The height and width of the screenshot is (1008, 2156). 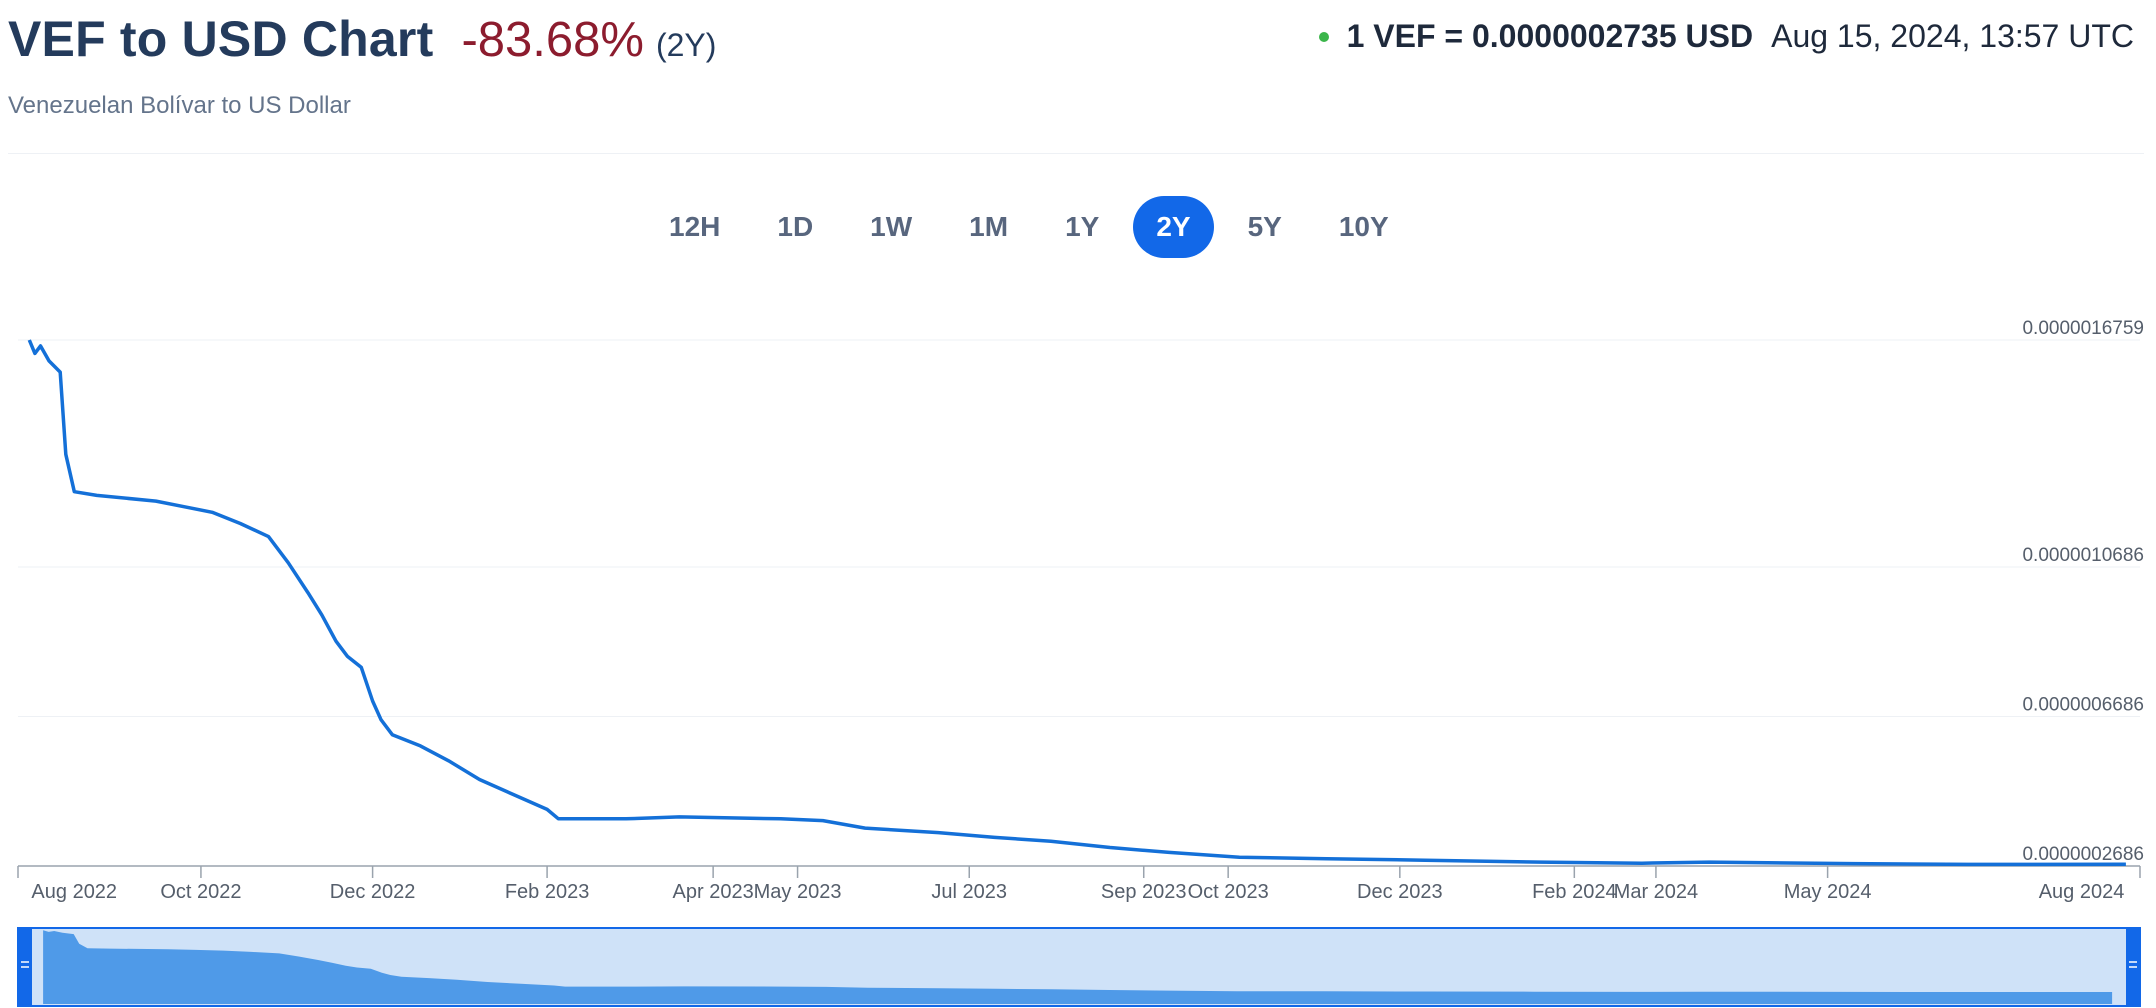 What do you see at coordinates (1173, 227) in the screenshot?
I see `tab-2y: 2Y` at bounding box center [1173, 227].